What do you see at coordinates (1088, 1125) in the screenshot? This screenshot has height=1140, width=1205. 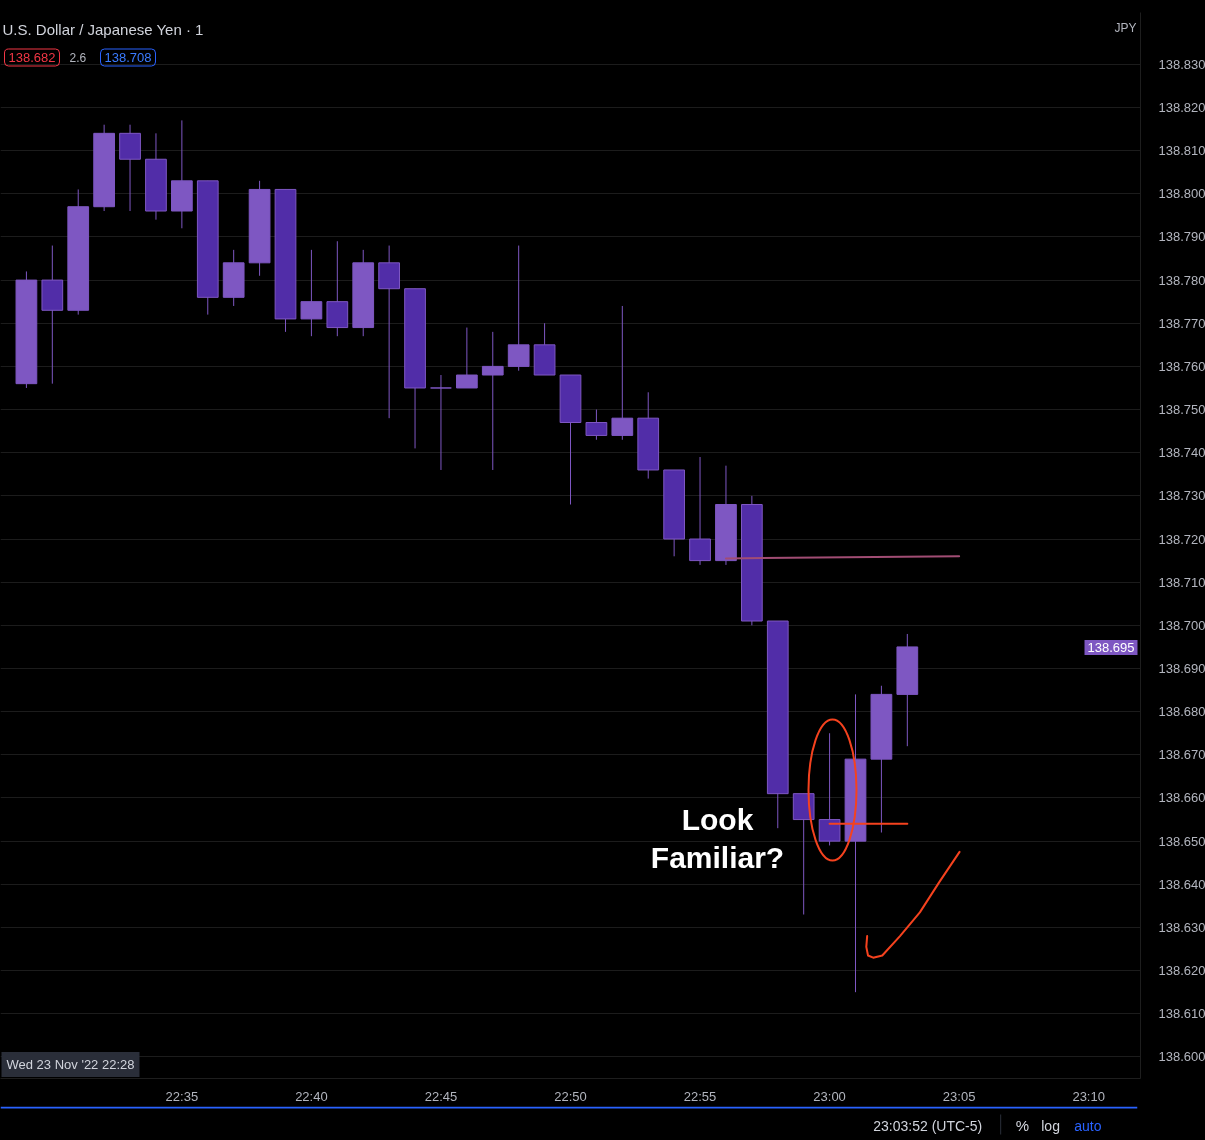 I see `text: auto` at bounding box center [1088, 1125].